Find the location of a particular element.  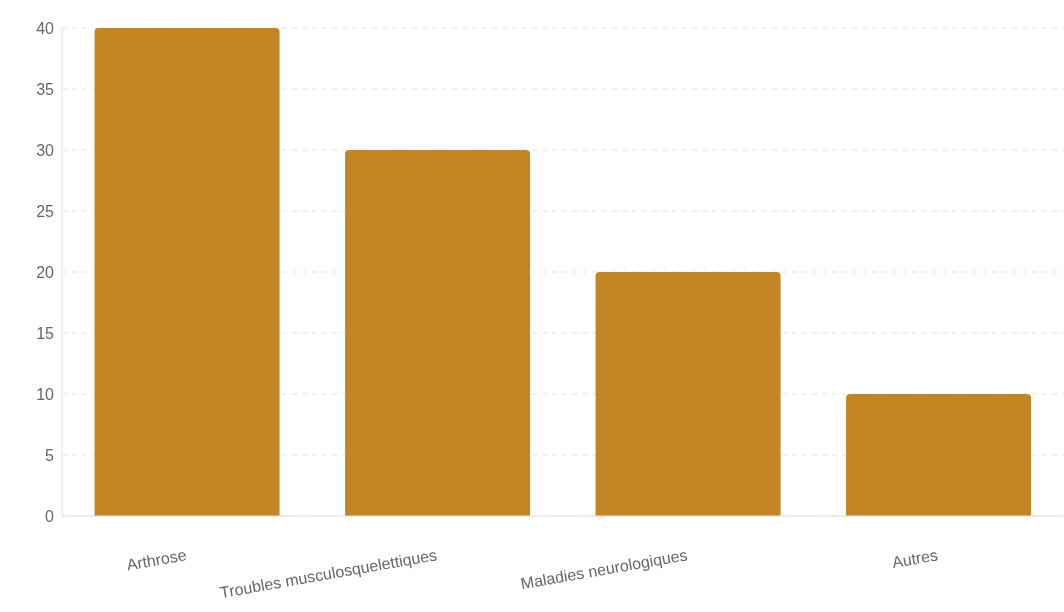

y-tick-label: 35 is located at coordinates (45, 89).